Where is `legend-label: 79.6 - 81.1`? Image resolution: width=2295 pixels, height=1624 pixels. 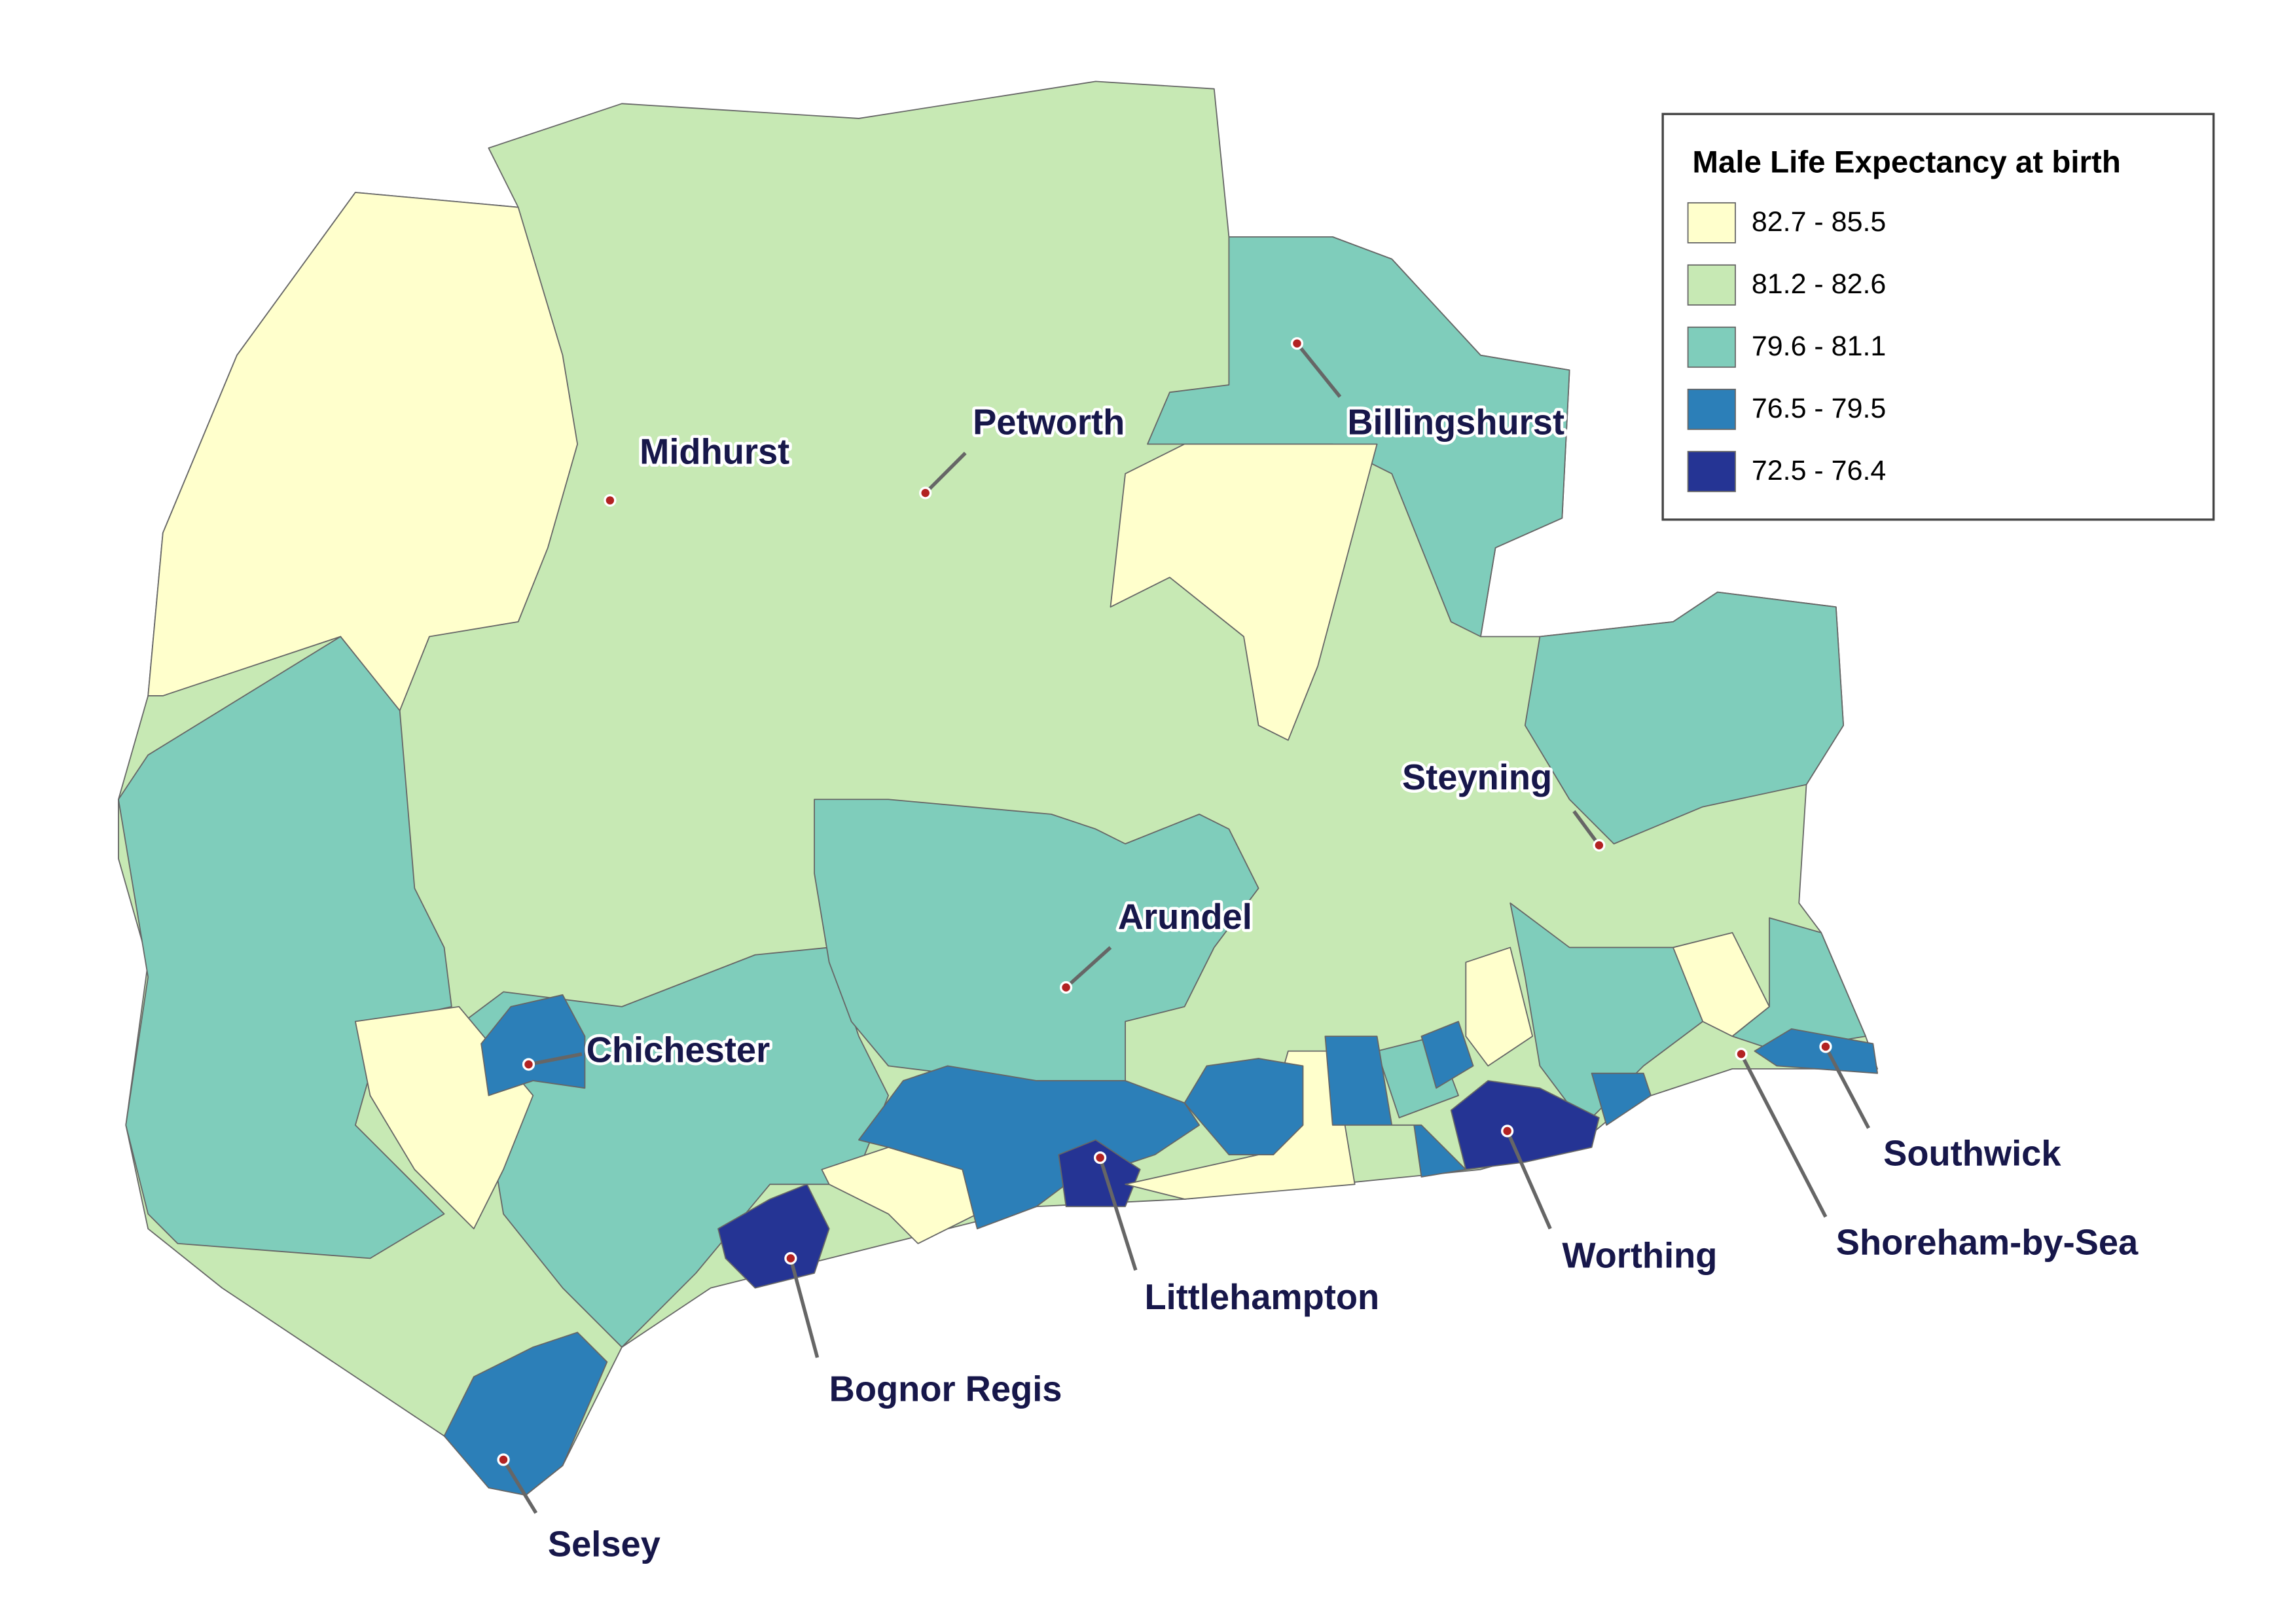
legend-label: 79.6 - 81.1 is located at coordinates (1819, 346).